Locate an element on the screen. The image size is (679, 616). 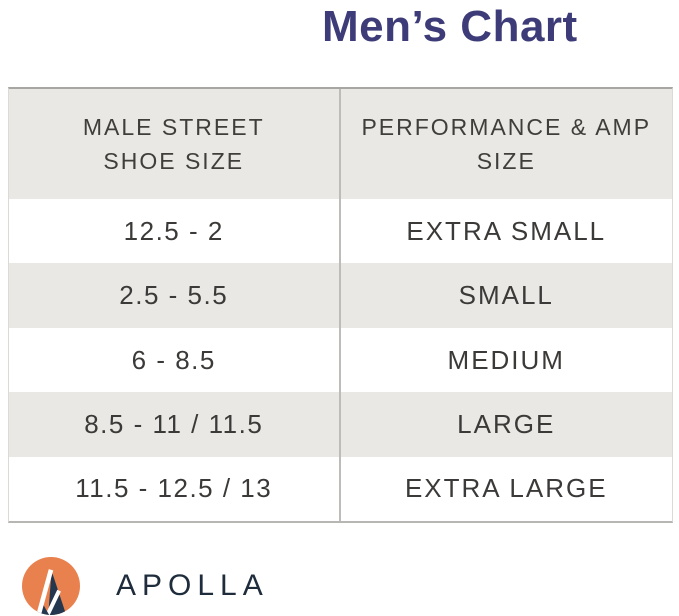
cell-shoe-size: 11.5 - 12.5 / 13 is located at coordinates (175, 489).